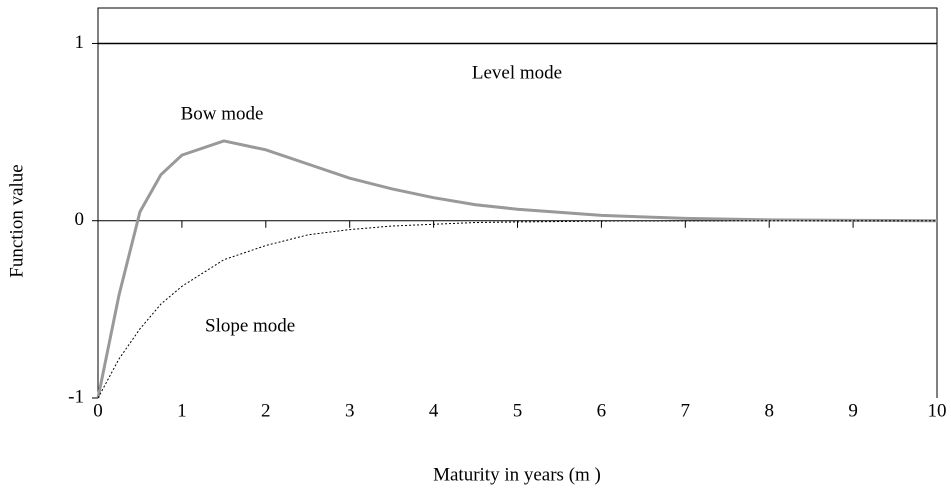  Describe the element at coordinates (80, 219) in the screenshot. I see `y-tick-label: 0` at that location.